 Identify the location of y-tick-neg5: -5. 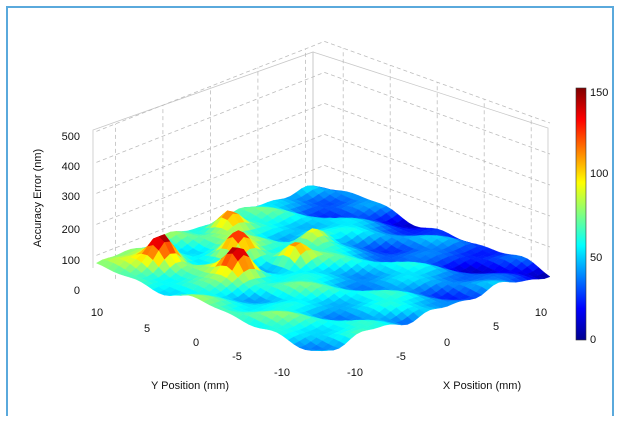
(237, 357).